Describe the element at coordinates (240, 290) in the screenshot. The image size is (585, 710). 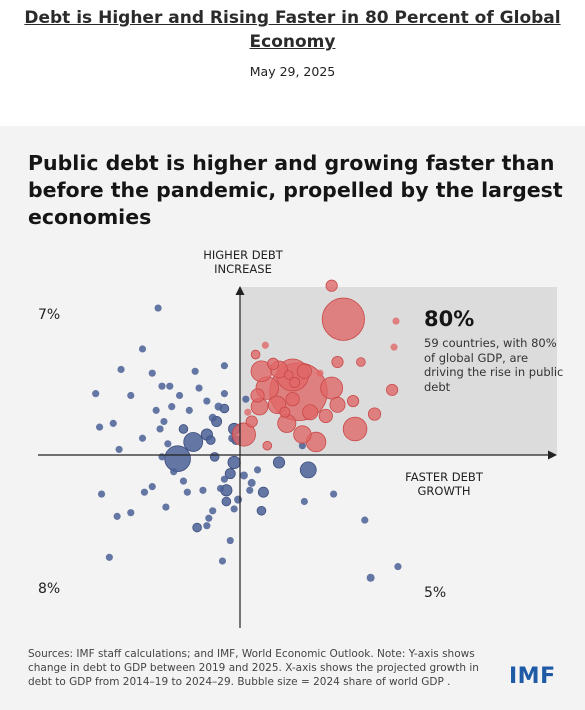
I see `y-axis-arrow` at that location.